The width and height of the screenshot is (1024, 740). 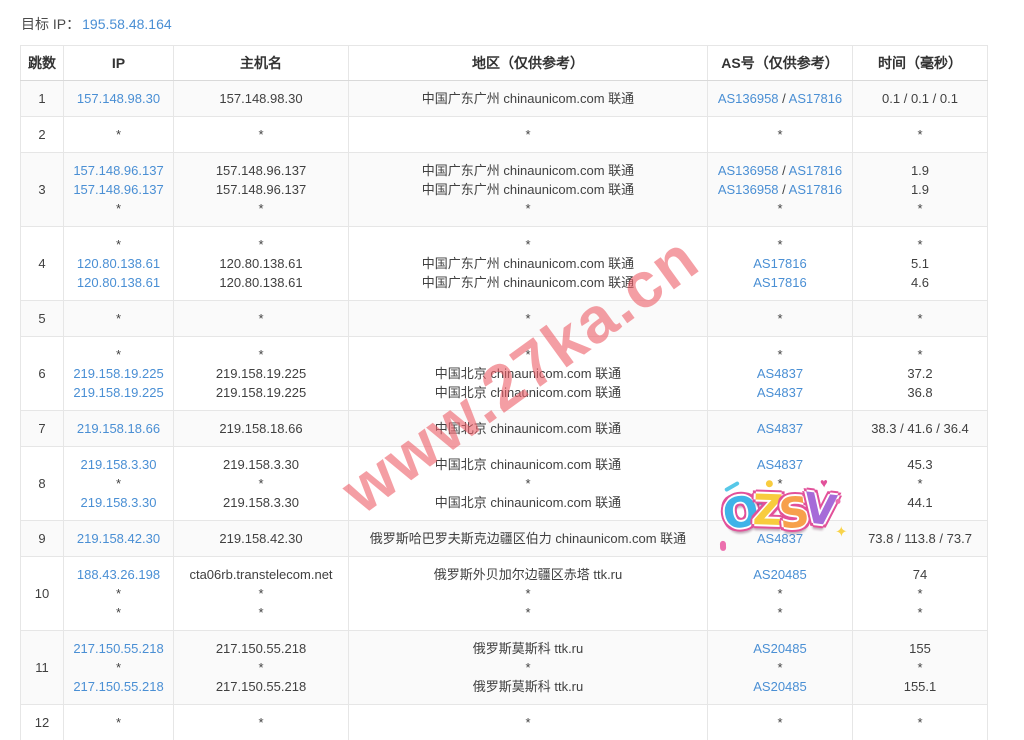 I want to click on ip-link: 219.158.18.66, so click(x=118, y=428).